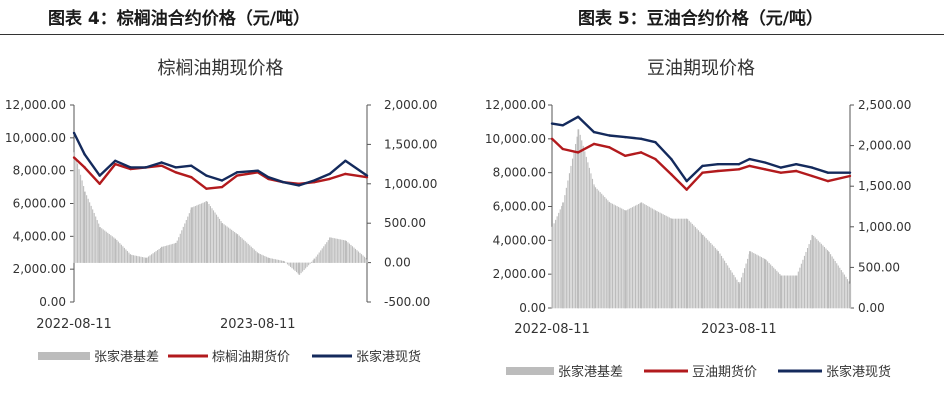 The height and width of the screenshot is (406, 944). Describe the element at coordinates (519, 274) in the screenshot. I see `left-axis-tick-label: 2,000.00` at that location.